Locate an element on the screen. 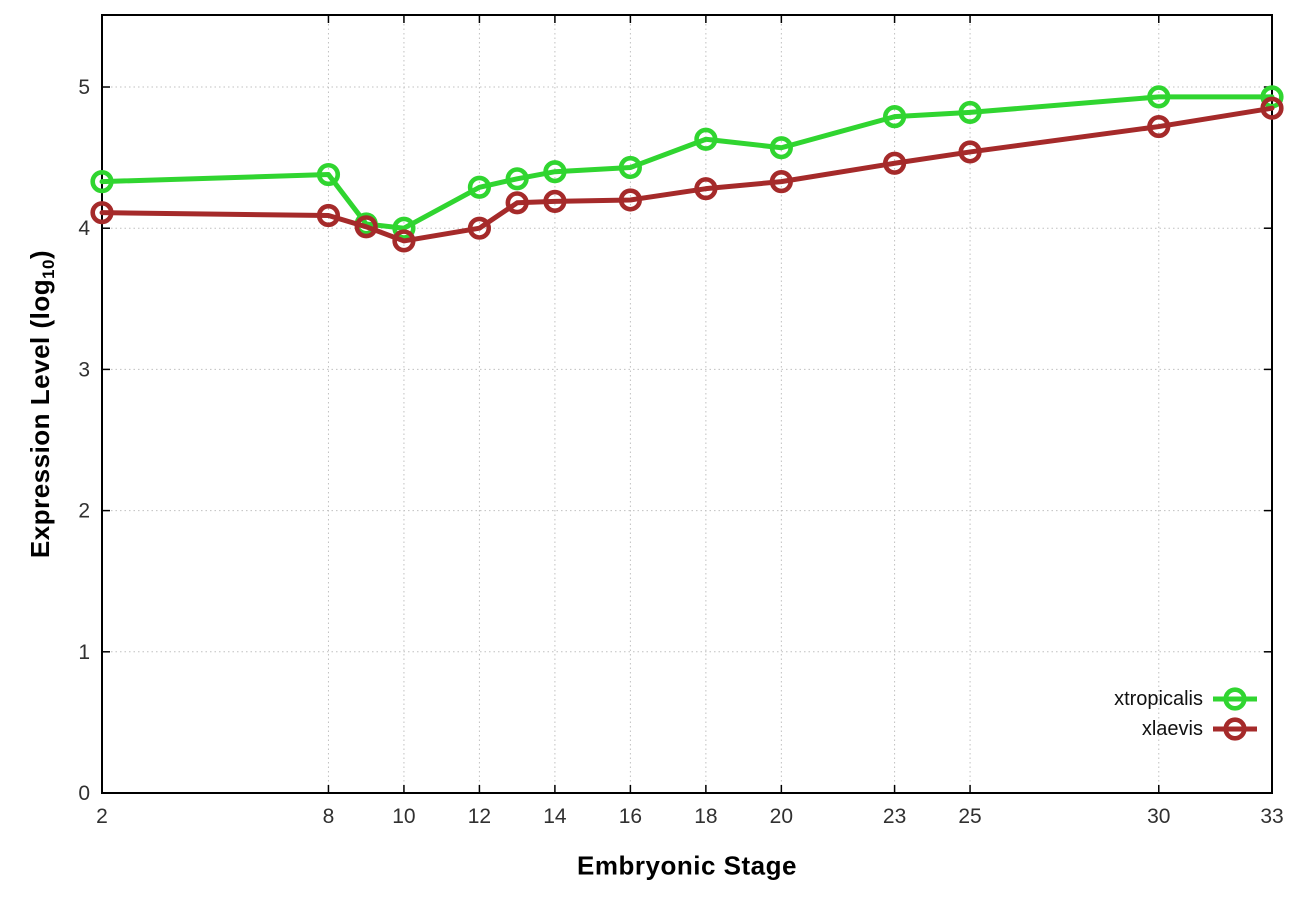 The width and height of the screenshot is (1296, 907). x-axis-tick-label: 33 is located at coordinates (1271, 816).